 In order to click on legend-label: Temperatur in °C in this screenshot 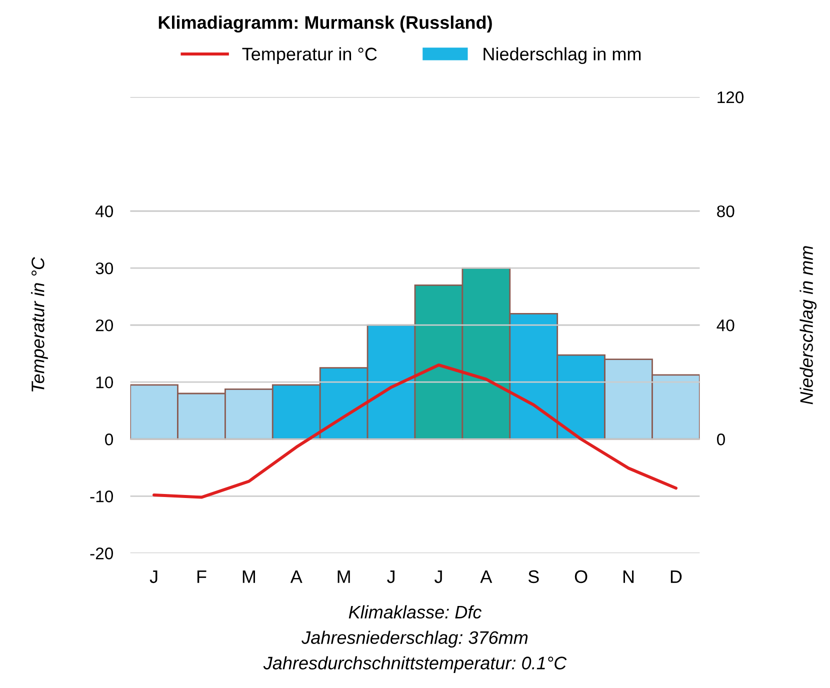, I will do `click(309, 55)`.